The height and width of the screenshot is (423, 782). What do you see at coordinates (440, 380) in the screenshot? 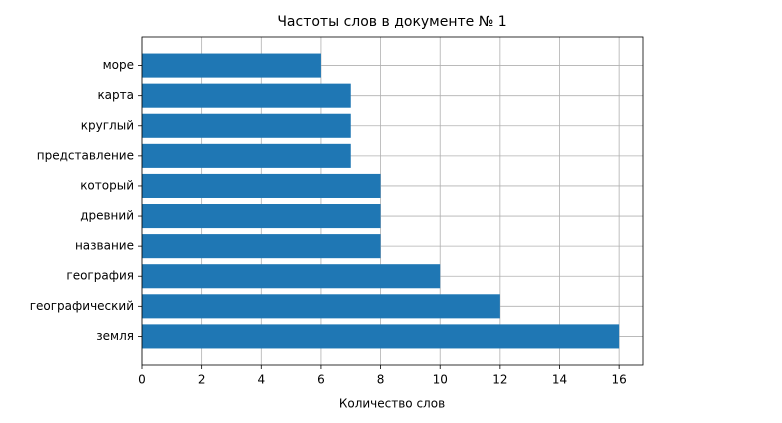
I see `x-tick-label: 10` at bounding box center [440, 380].